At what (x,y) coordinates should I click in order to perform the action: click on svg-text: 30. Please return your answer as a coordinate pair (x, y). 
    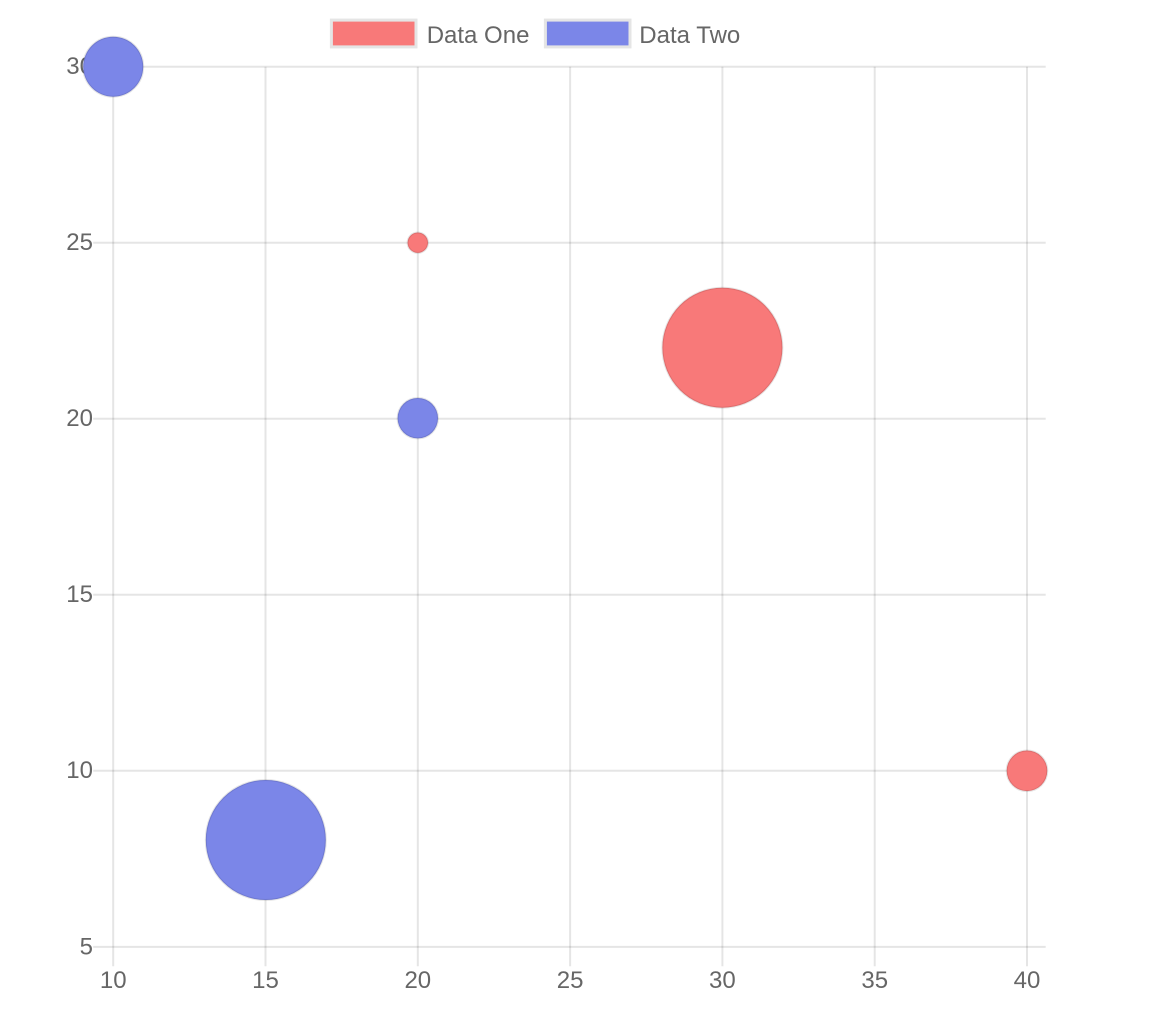
    Looking at the image, I should click on (722, 980).